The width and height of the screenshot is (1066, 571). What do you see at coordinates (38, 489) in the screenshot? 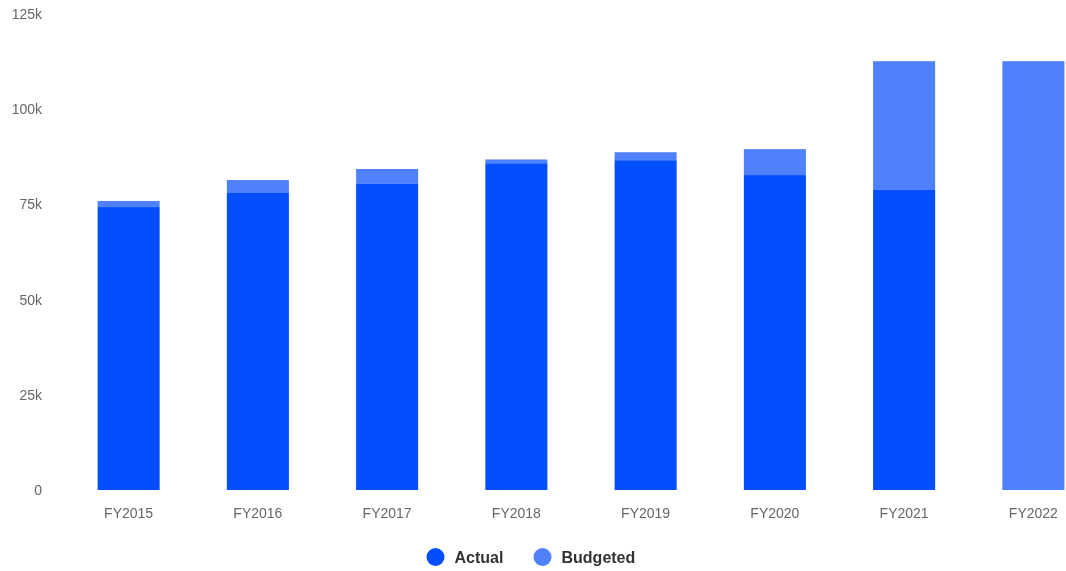
I see `y-tick-label: 0` at bounding box center [38, 489].